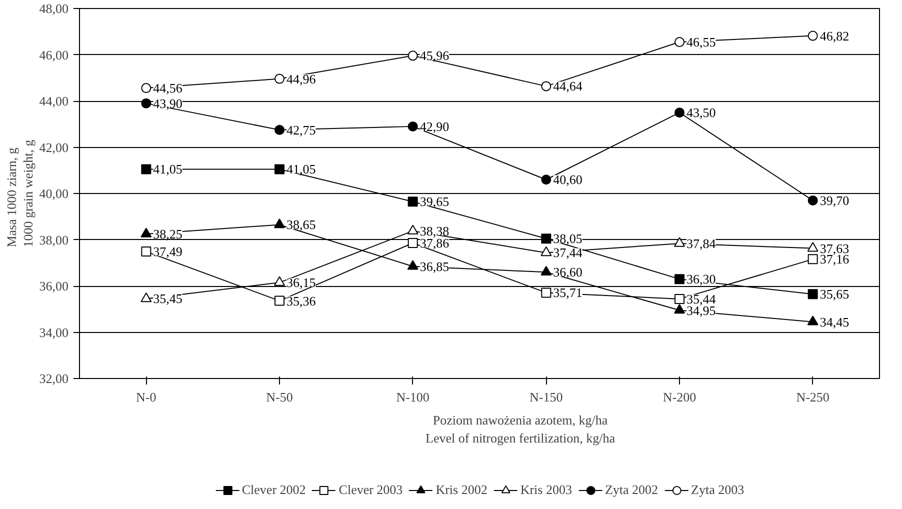 The image size is (902, 509). Describe the element at coordinates (835, 322) in the screenshot. I see `data-label: 34,45` at that location.